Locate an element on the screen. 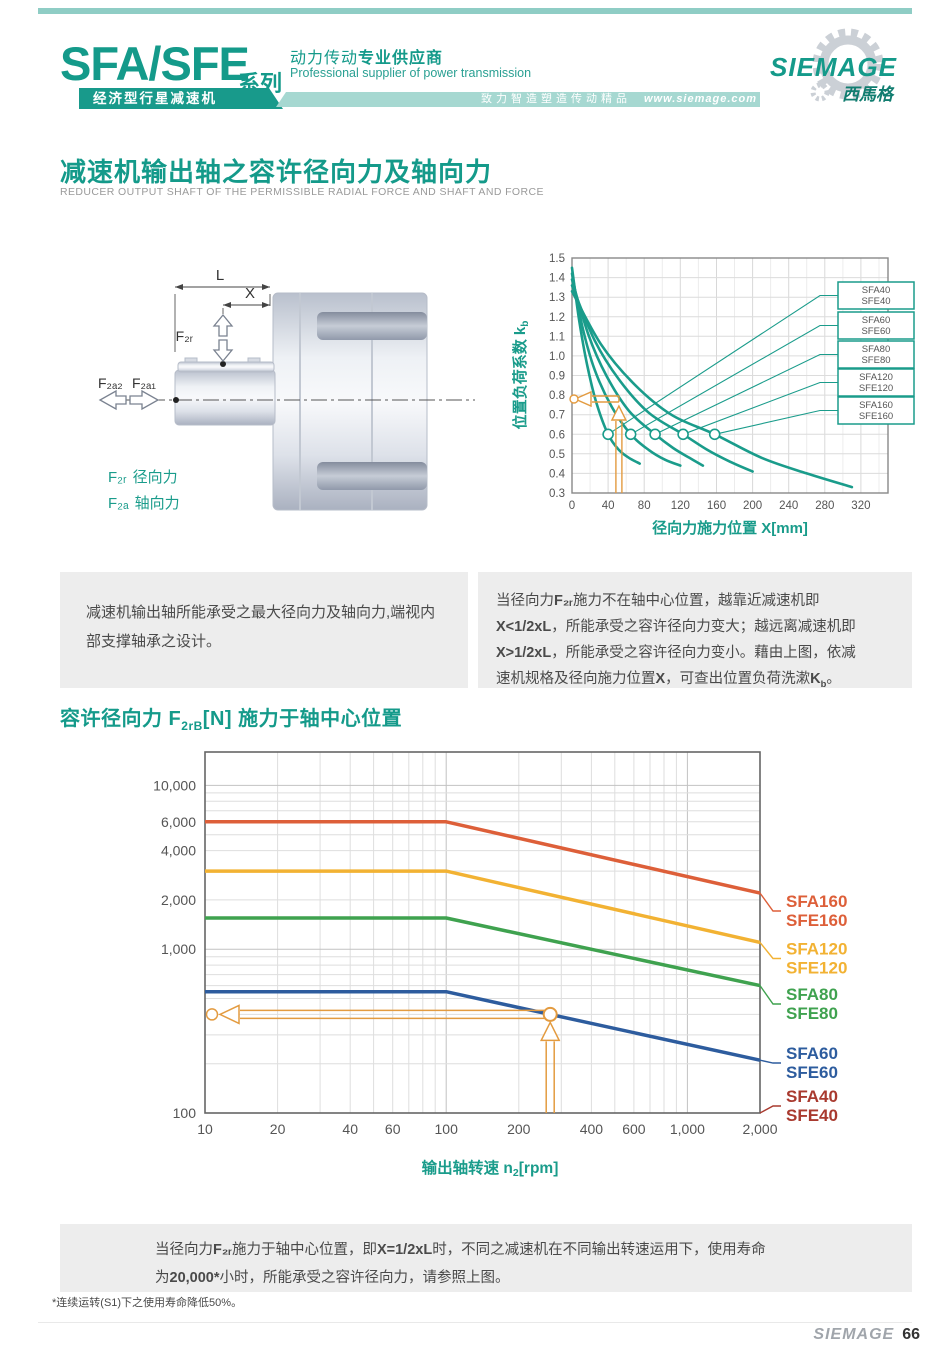 The height and width of the screenshot is (1363, 950). svg-text: 40 is located at coordinates (608, 506).